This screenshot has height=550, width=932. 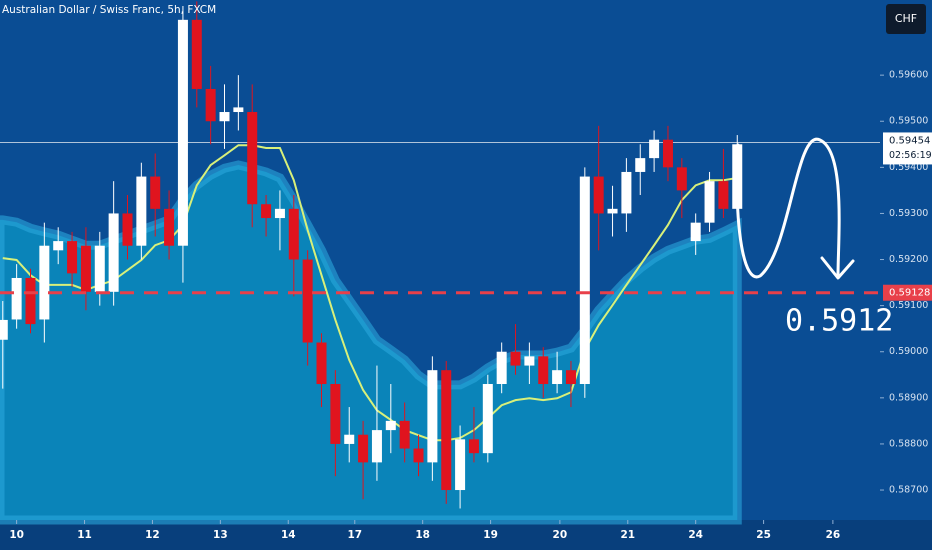 I want to click on y-tick-label: 0.59300, so click(x=908, y=213).